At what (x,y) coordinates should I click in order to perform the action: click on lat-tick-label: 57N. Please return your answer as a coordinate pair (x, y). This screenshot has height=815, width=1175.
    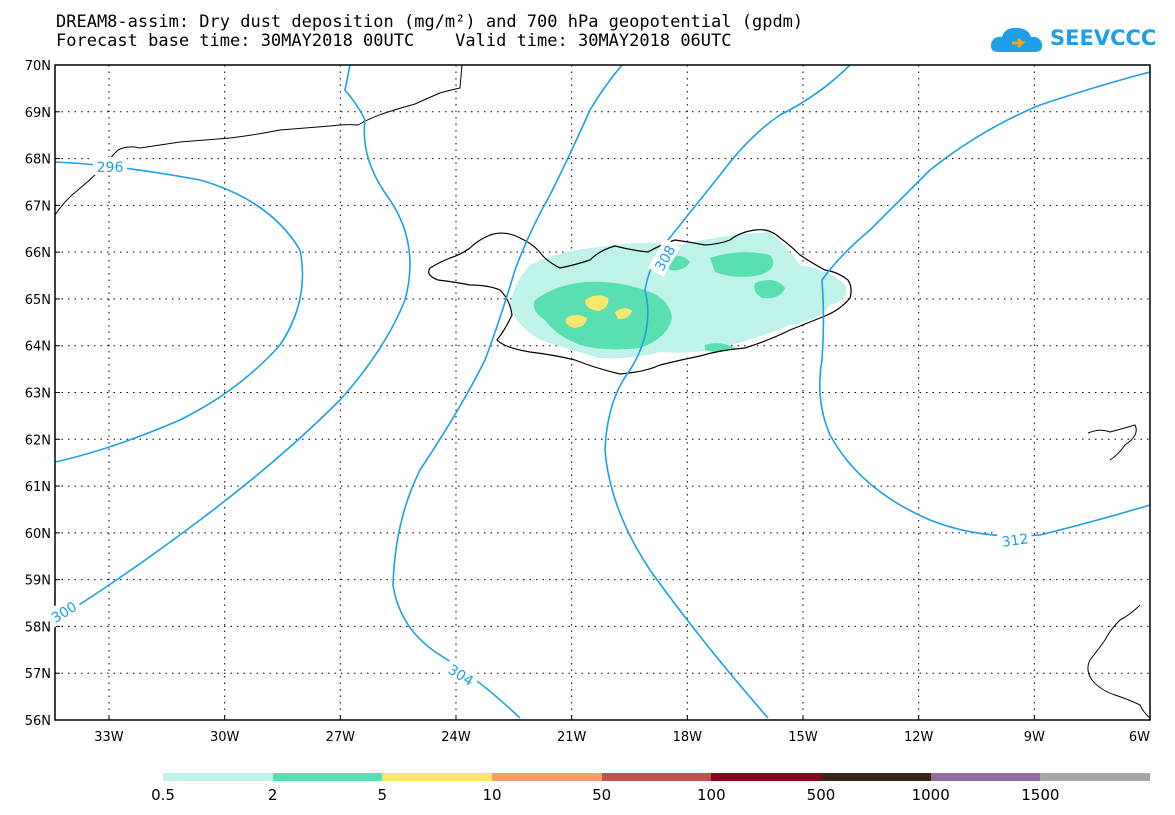
    Looking at the image, I should click on (38, 674).